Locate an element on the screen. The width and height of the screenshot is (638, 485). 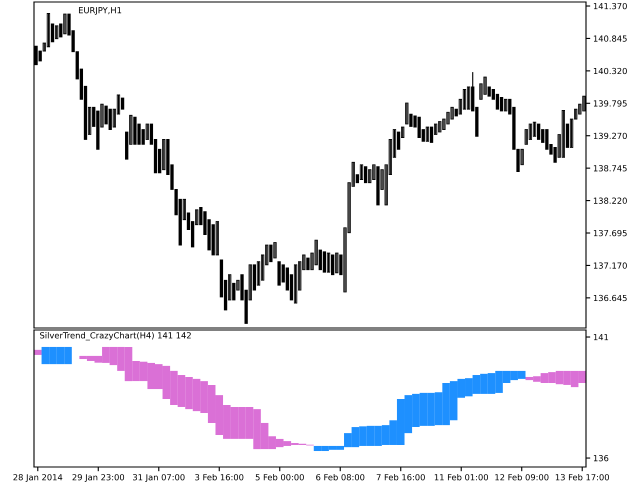
x-tick-label: 6 Feb 08:00 is located at coordinates (340, 477).